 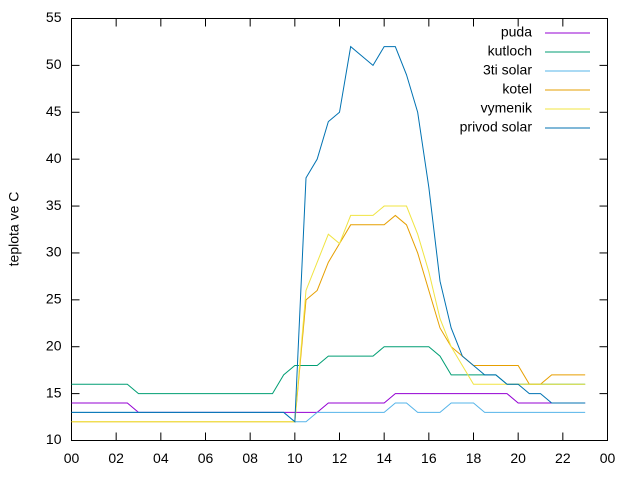 I want to click on y-tick-label: 25, so click(x=54, y=299).